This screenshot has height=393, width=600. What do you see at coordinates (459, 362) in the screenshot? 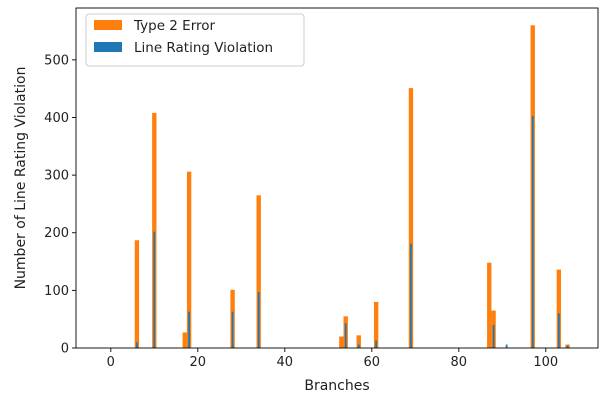
I see `x-tick-label-4: 80` at bounding box center [459, 362].